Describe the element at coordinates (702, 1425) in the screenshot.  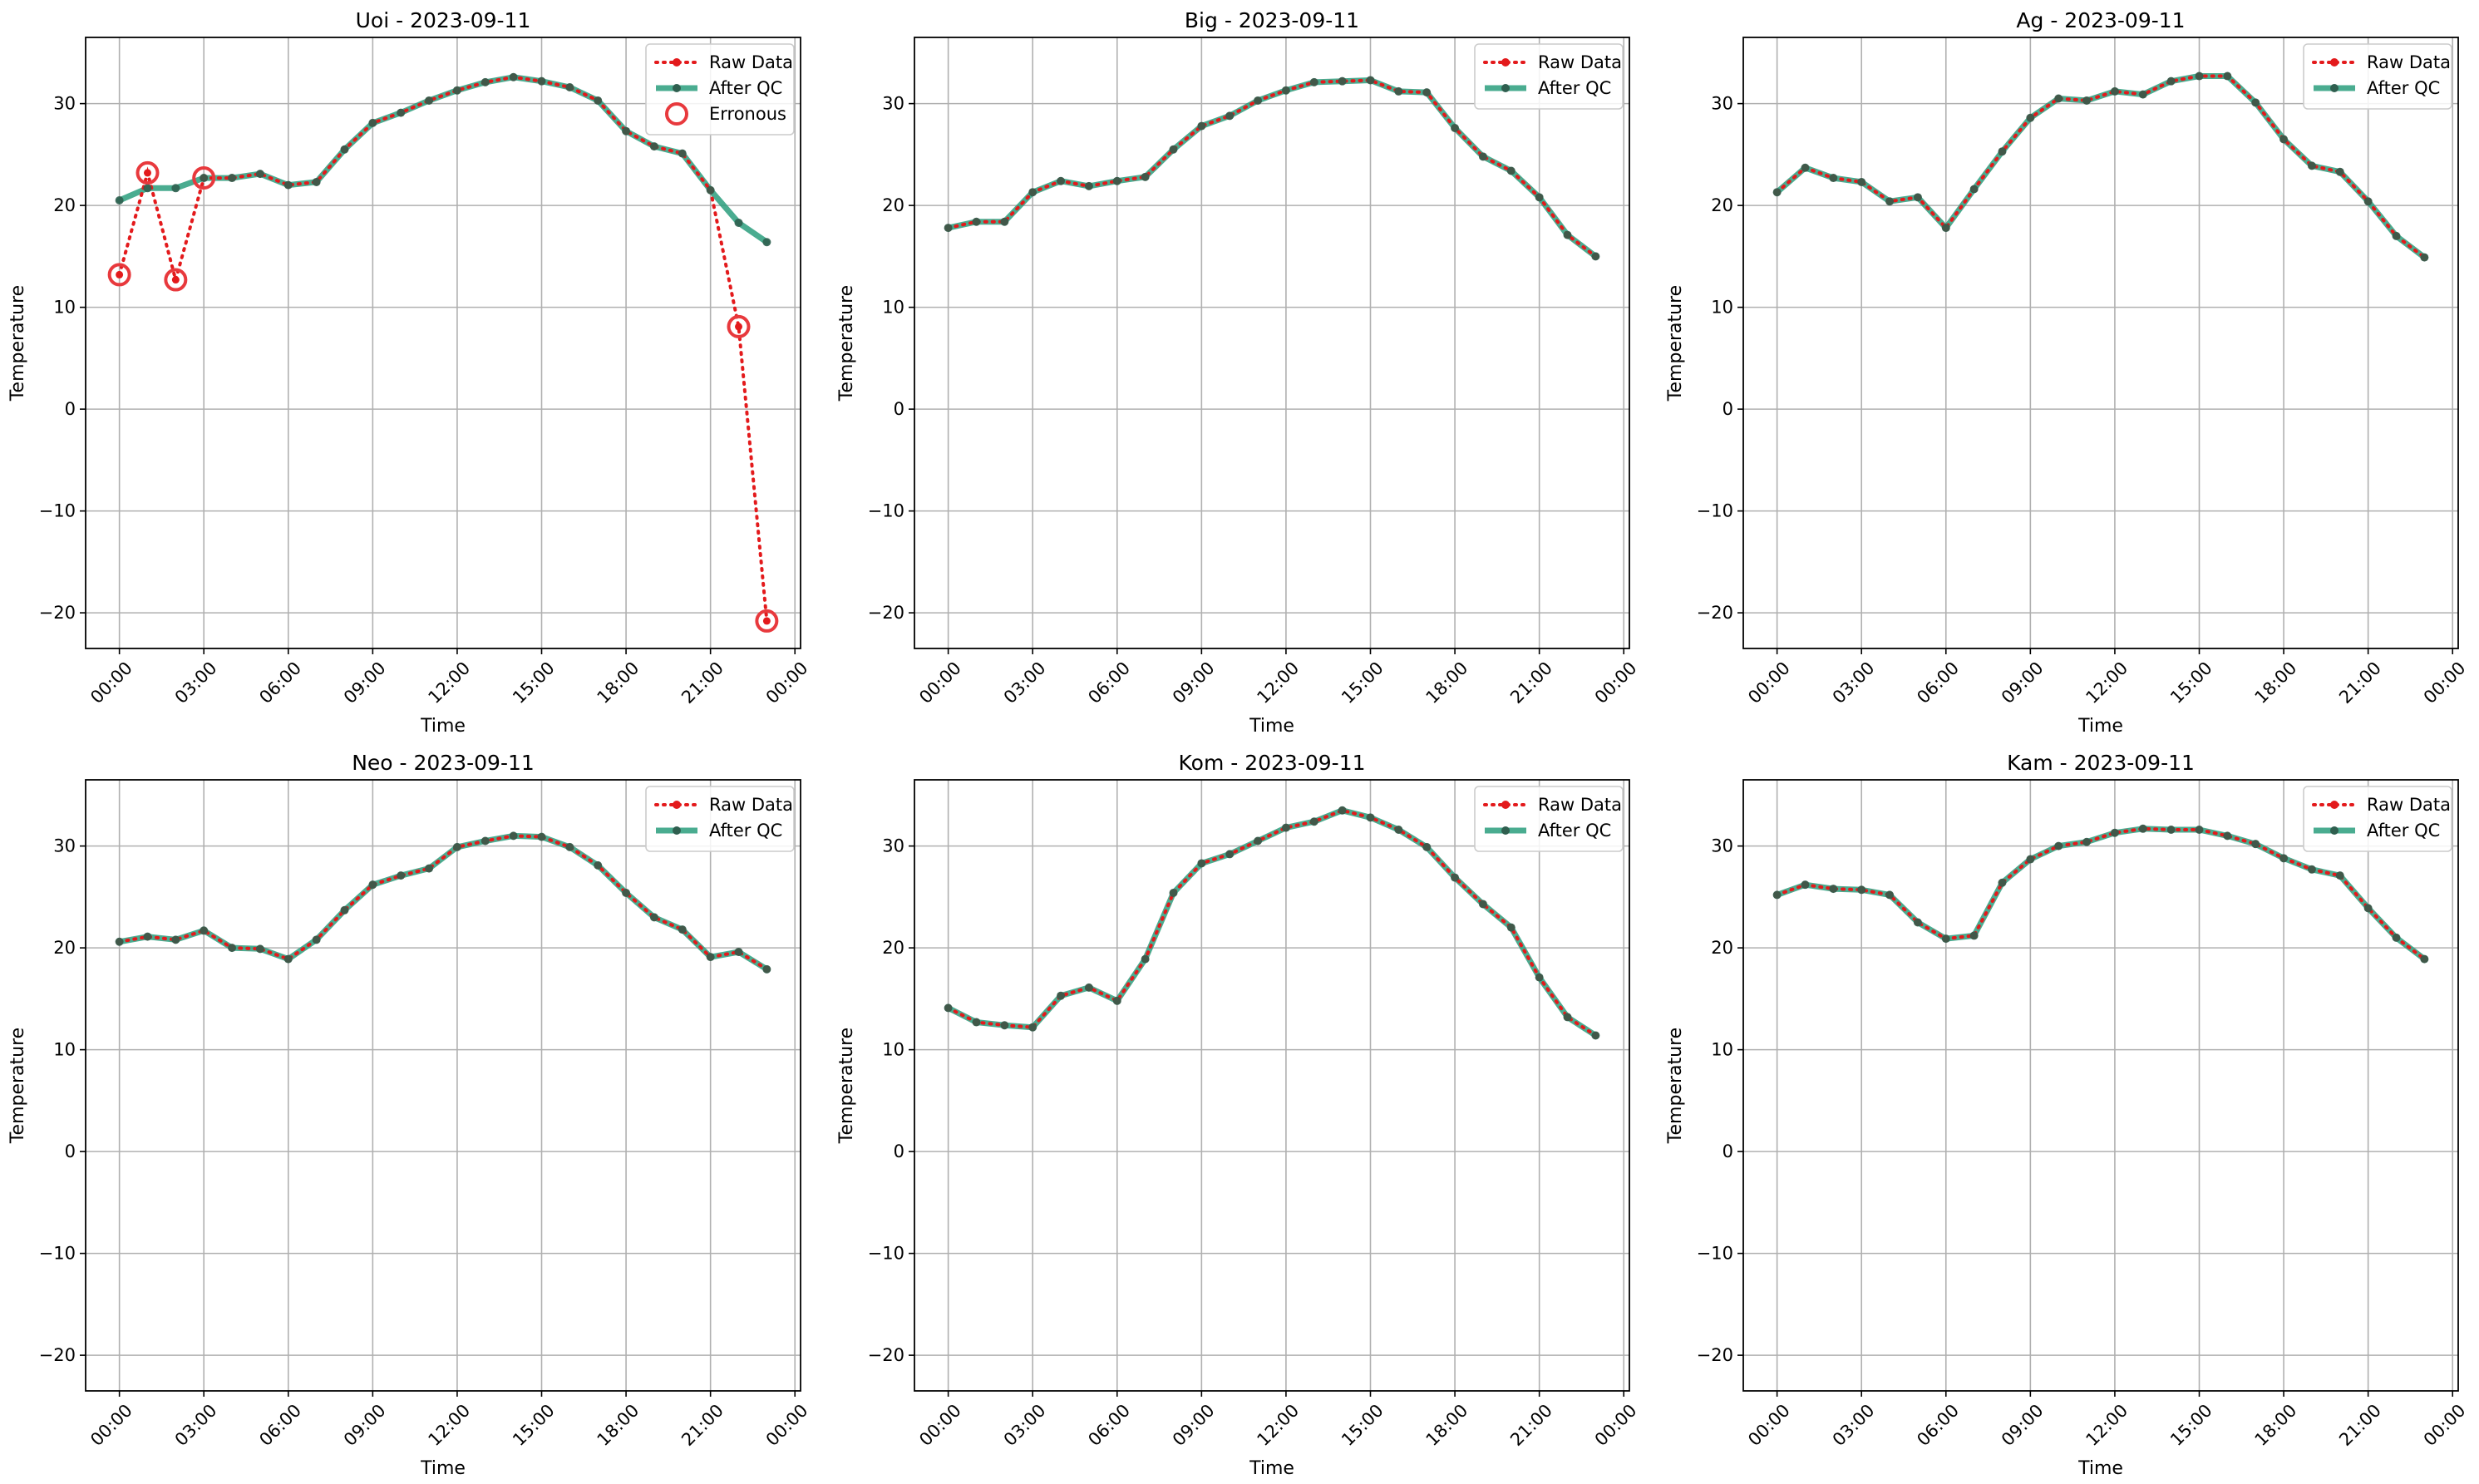
I see `x-tick-label: 21:00` at that location.